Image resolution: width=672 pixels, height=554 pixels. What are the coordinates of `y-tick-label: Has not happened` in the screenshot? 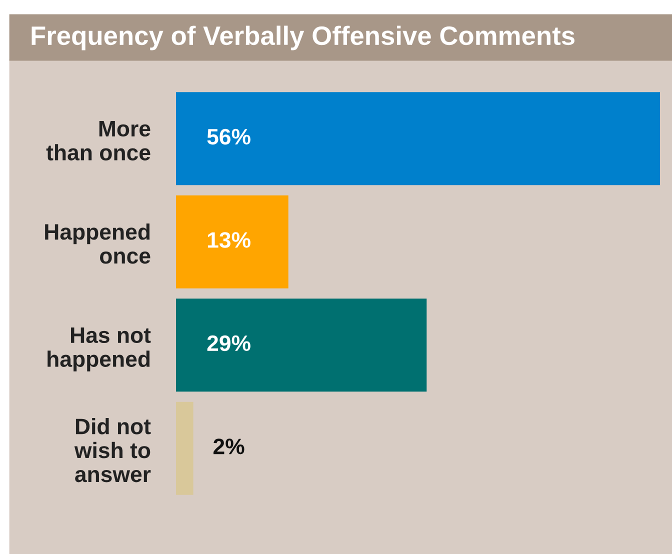 It's located at (99, 350).